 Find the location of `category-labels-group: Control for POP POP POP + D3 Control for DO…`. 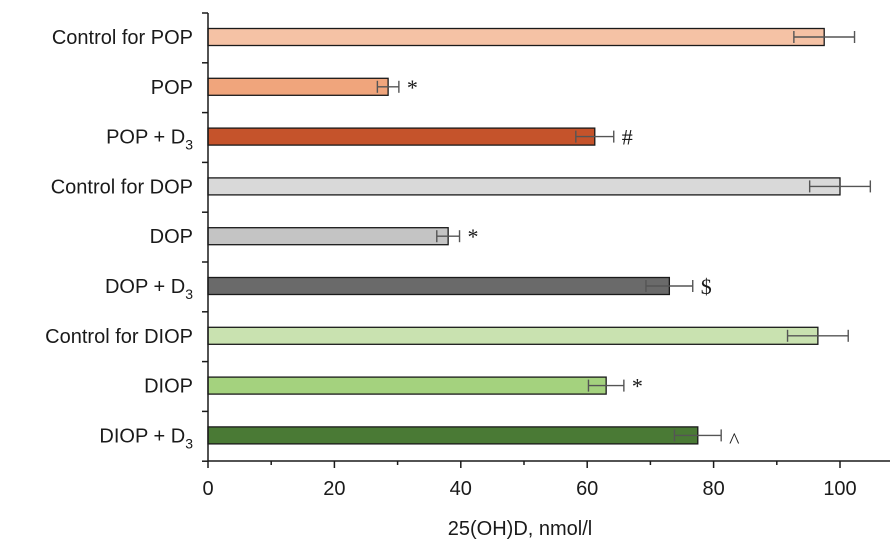

category-labels-group: Control for POP POP POP + D3 Control for DO… is located at coordinates (119, 239).